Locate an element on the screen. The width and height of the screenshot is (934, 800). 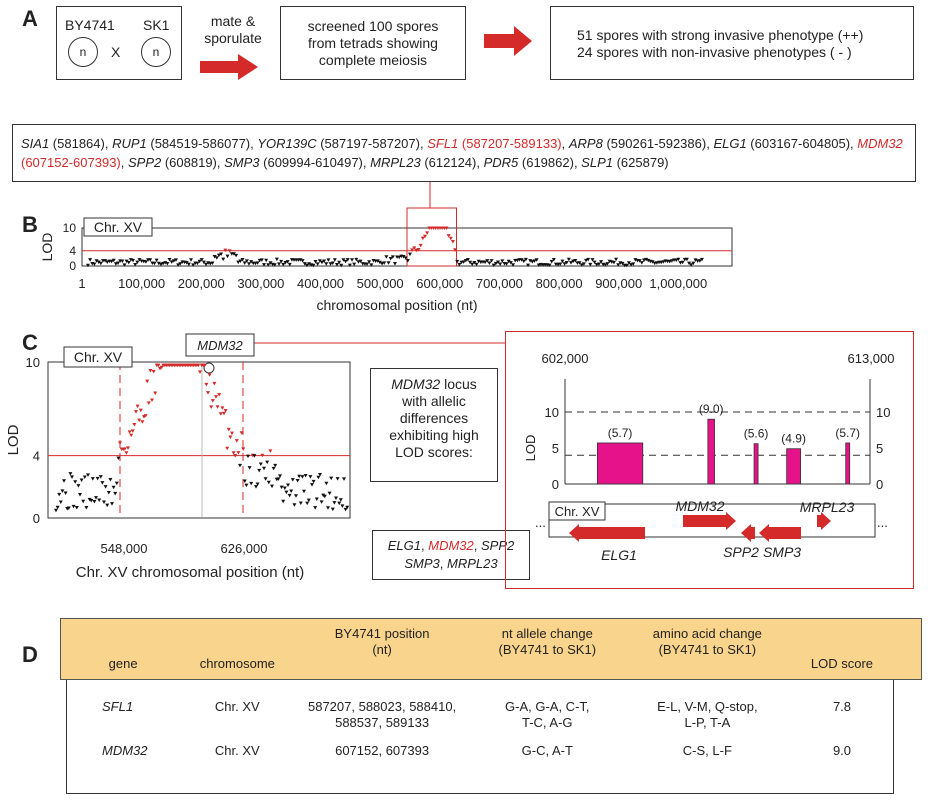
strain-sk1: SK1 is located at coordinates (156, 25).